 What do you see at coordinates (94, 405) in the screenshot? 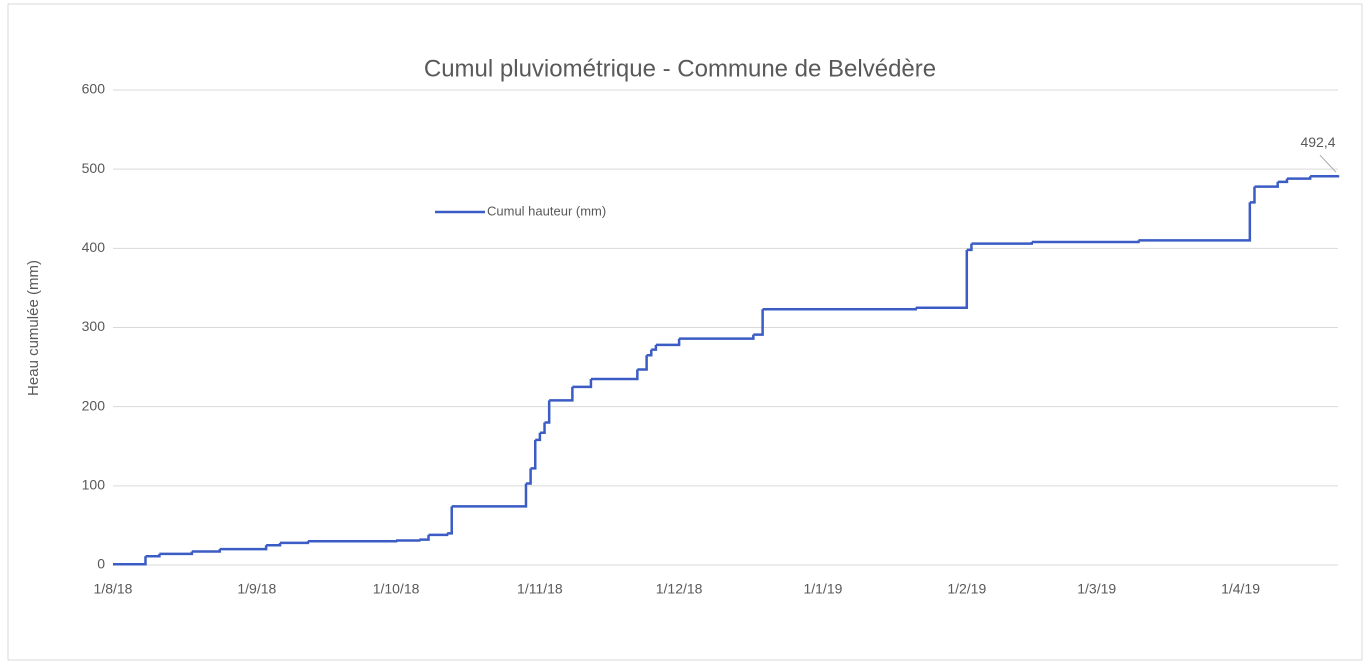
I see `y-tick-label: 200` at bounding box center [94, 405].